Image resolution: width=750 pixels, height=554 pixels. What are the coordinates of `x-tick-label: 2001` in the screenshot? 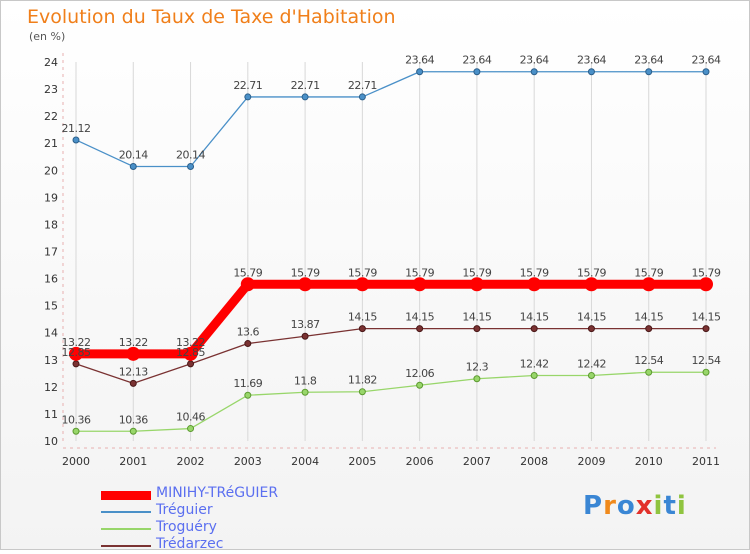 It's located at (133, 461).